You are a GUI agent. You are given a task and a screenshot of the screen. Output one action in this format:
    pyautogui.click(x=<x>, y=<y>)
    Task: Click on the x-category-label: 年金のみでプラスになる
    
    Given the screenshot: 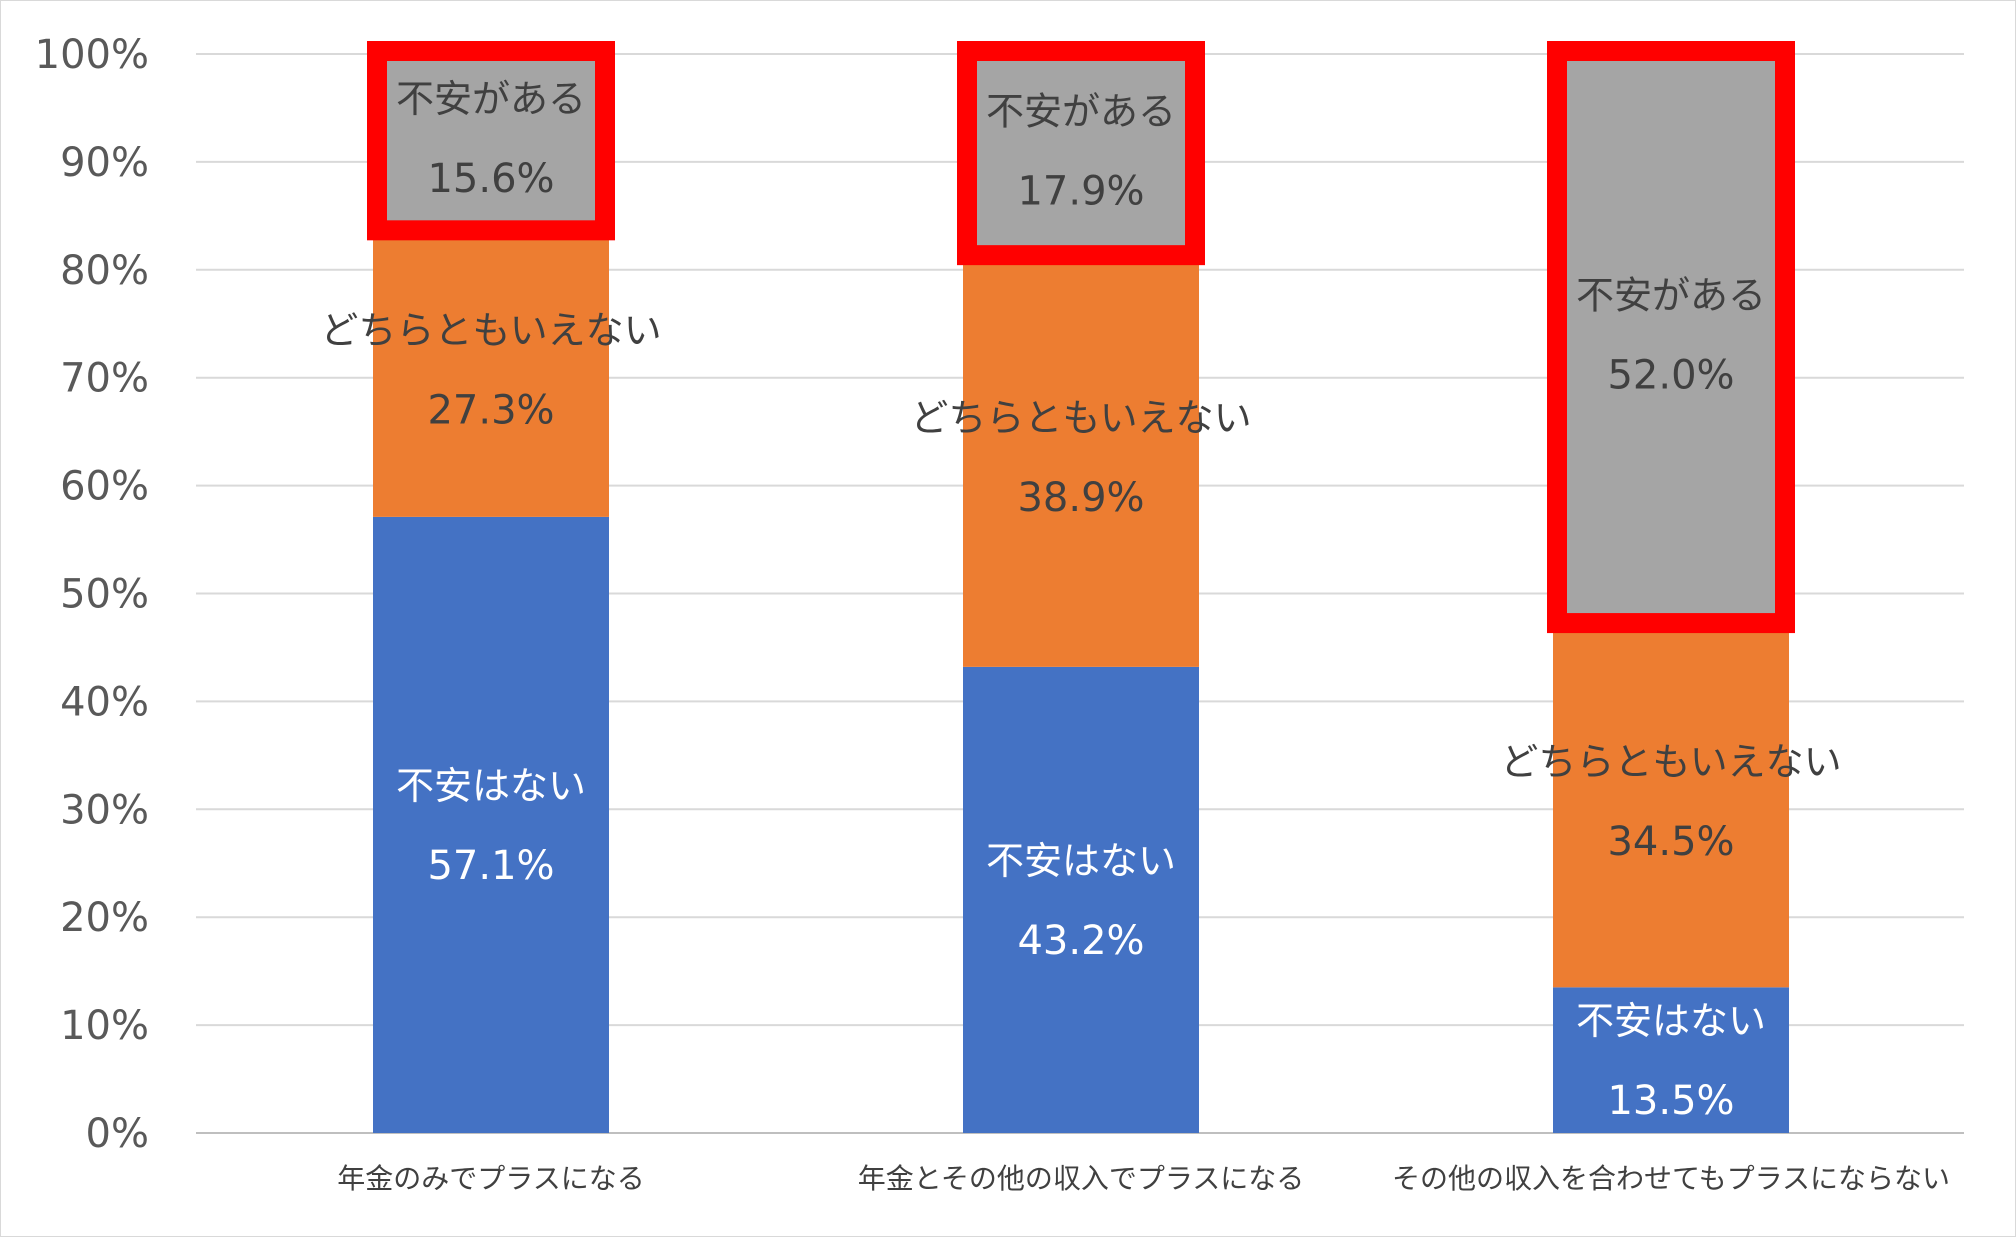 What is the action you would take?
    pyautogui.click(x=490, y=1178)
    